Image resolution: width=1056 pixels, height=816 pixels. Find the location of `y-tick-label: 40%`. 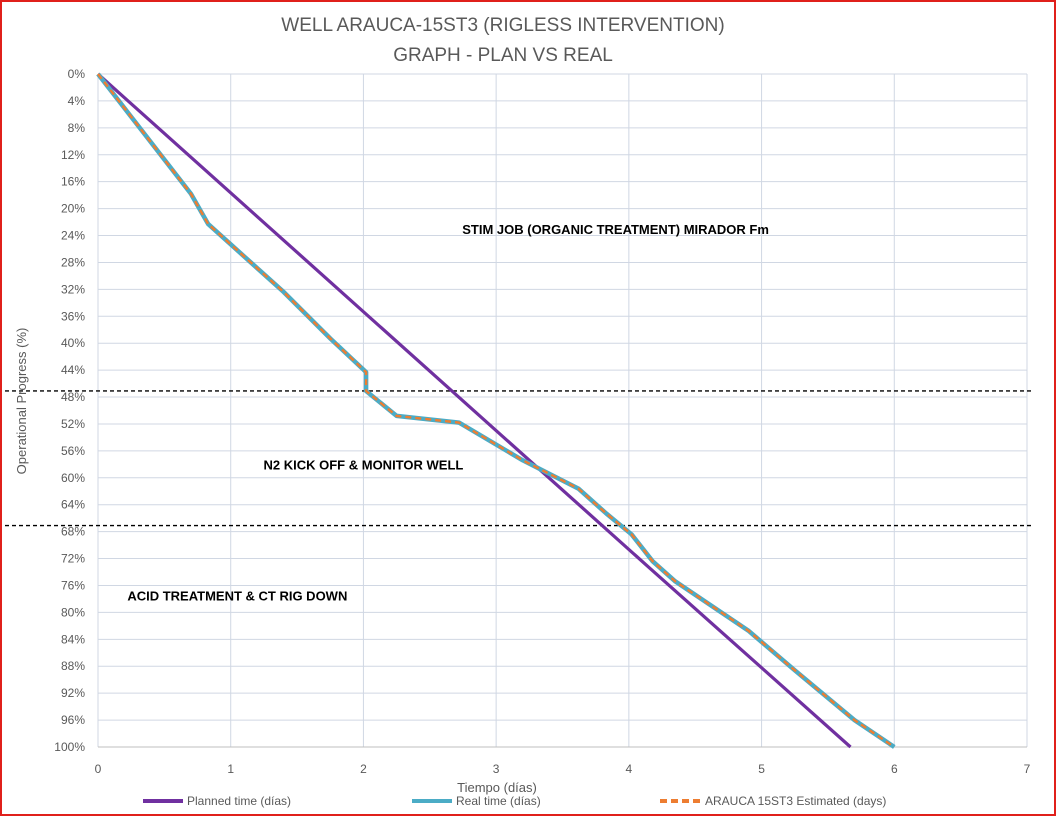

y-tick-label: 40% is located at coordinates (73, 343).